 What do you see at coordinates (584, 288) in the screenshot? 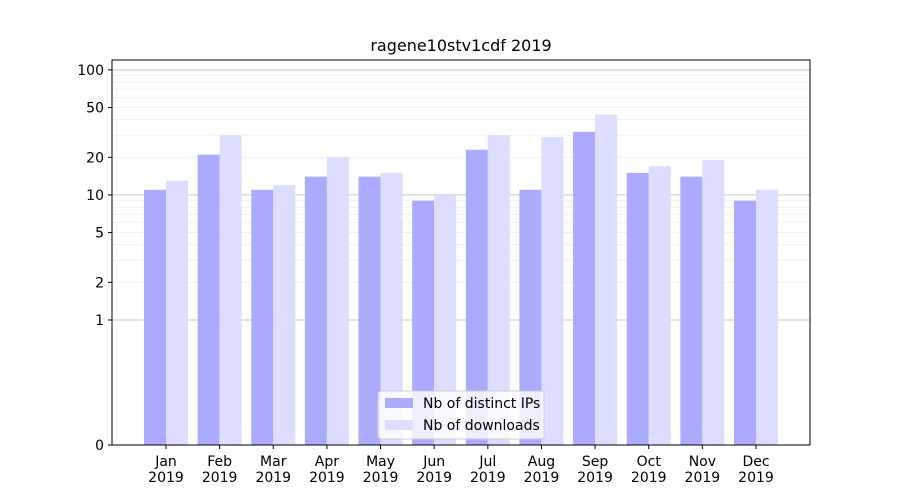
I see `bar-distinct-ips-sep` at bounding box center [584, 288].